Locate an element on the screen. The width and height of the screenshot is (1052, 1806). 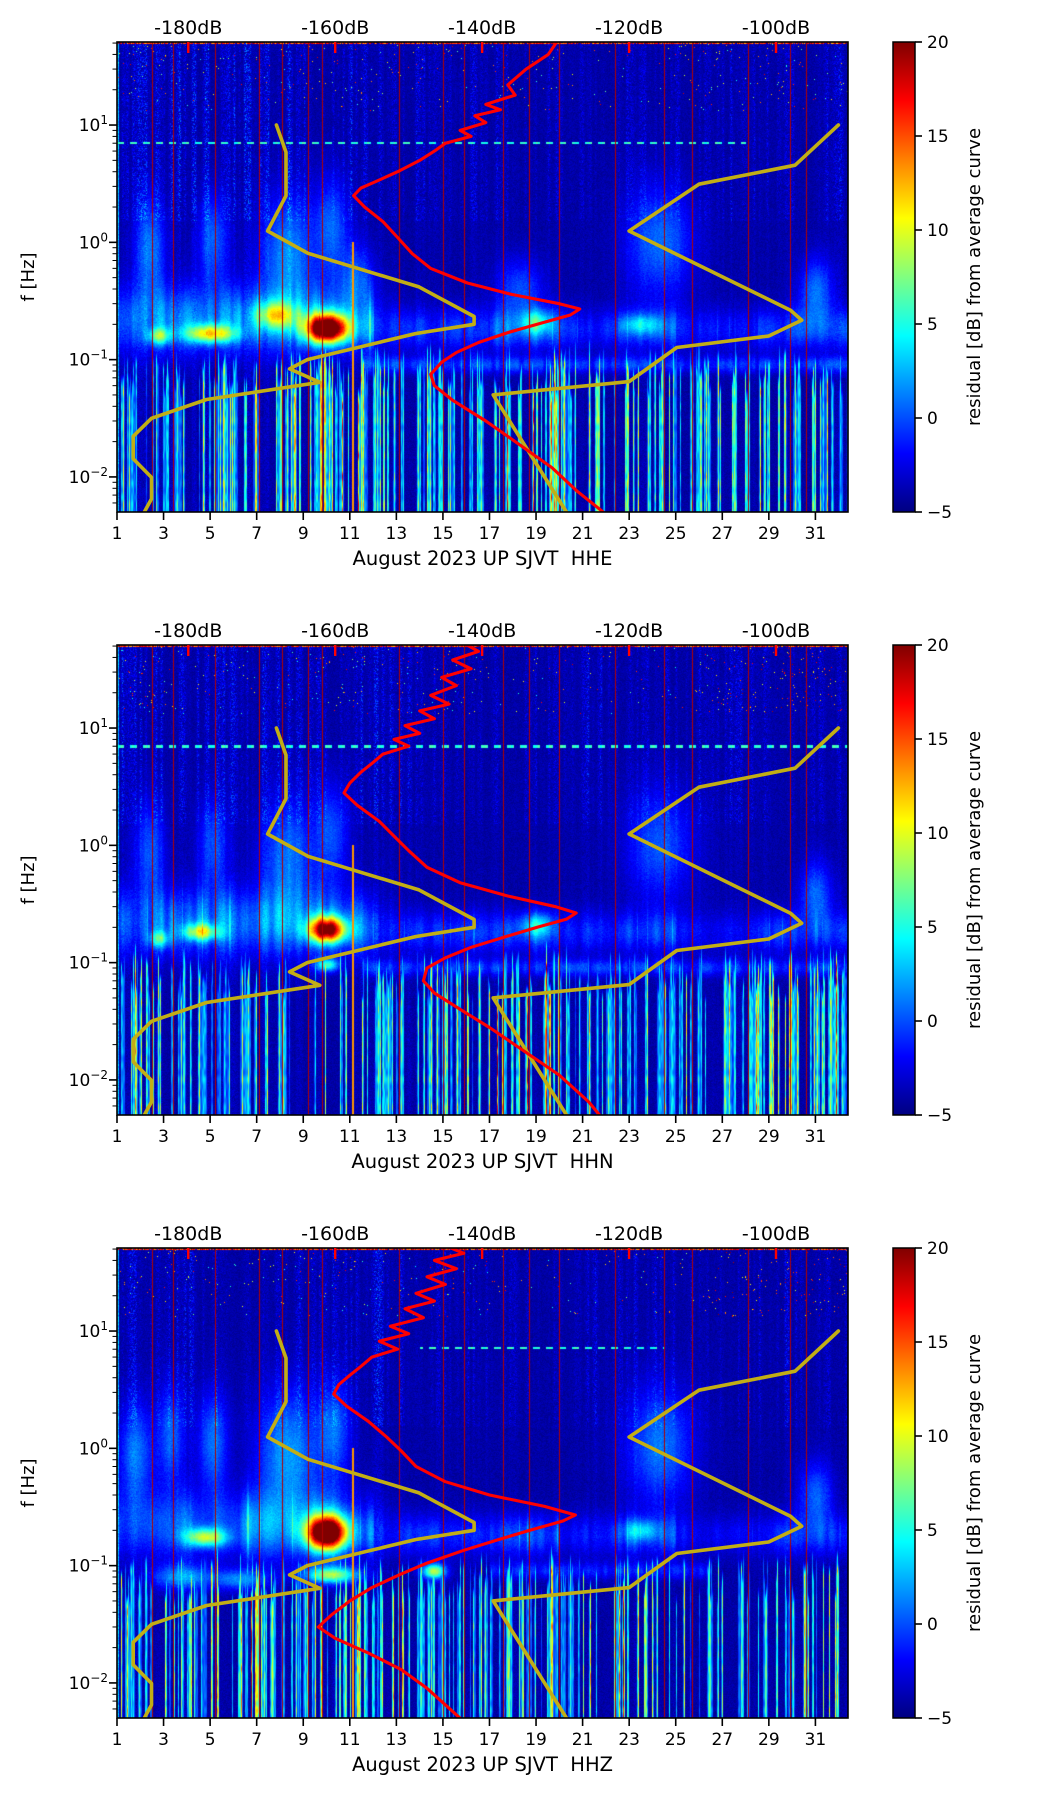
panel-title: August 2023 UP SJVT HHN is located at coordinates (482, 1161).